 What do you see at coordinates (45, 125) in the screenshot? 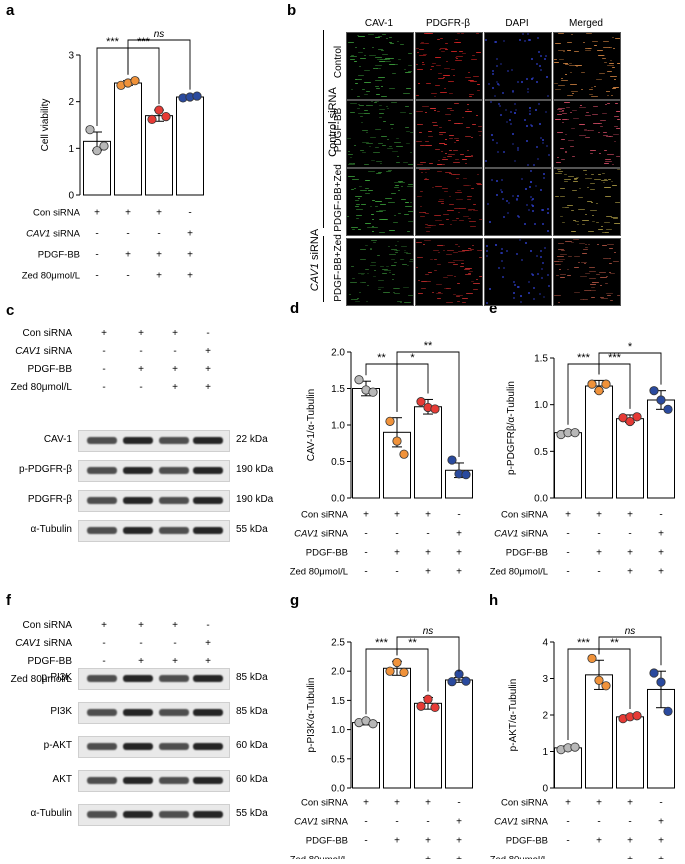
I see `y-axis-label: Cell viability` at bounding box center [45, 125].